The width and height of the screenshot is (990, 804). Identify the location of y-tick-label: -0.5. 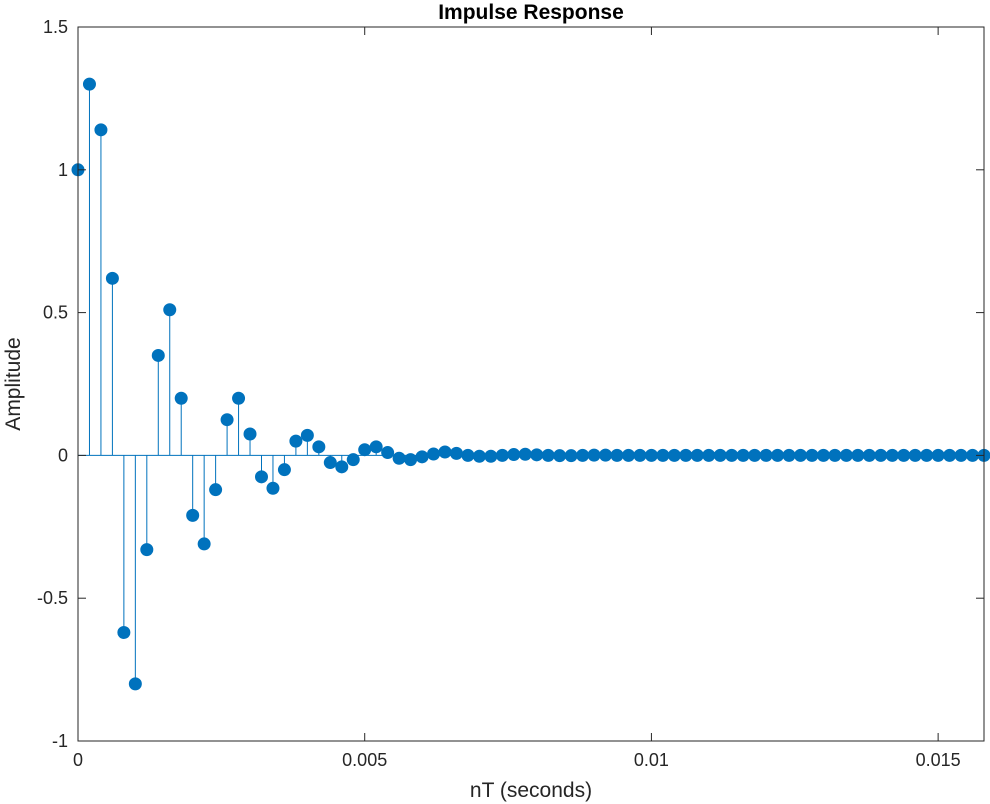
(52, 598).